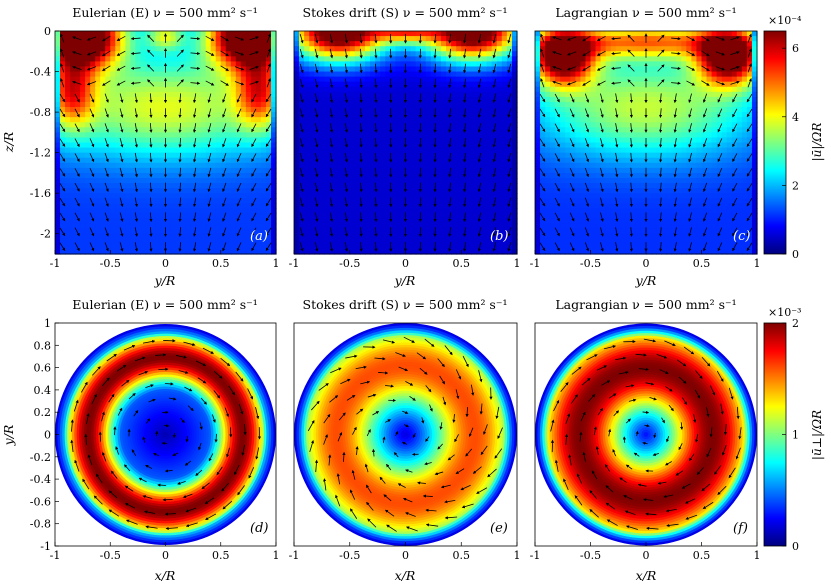  What do you see at coordinates (646, 280) in the screenshot?
I see `panel-c-xlabel: y/R` at bounding box center [646, 280].